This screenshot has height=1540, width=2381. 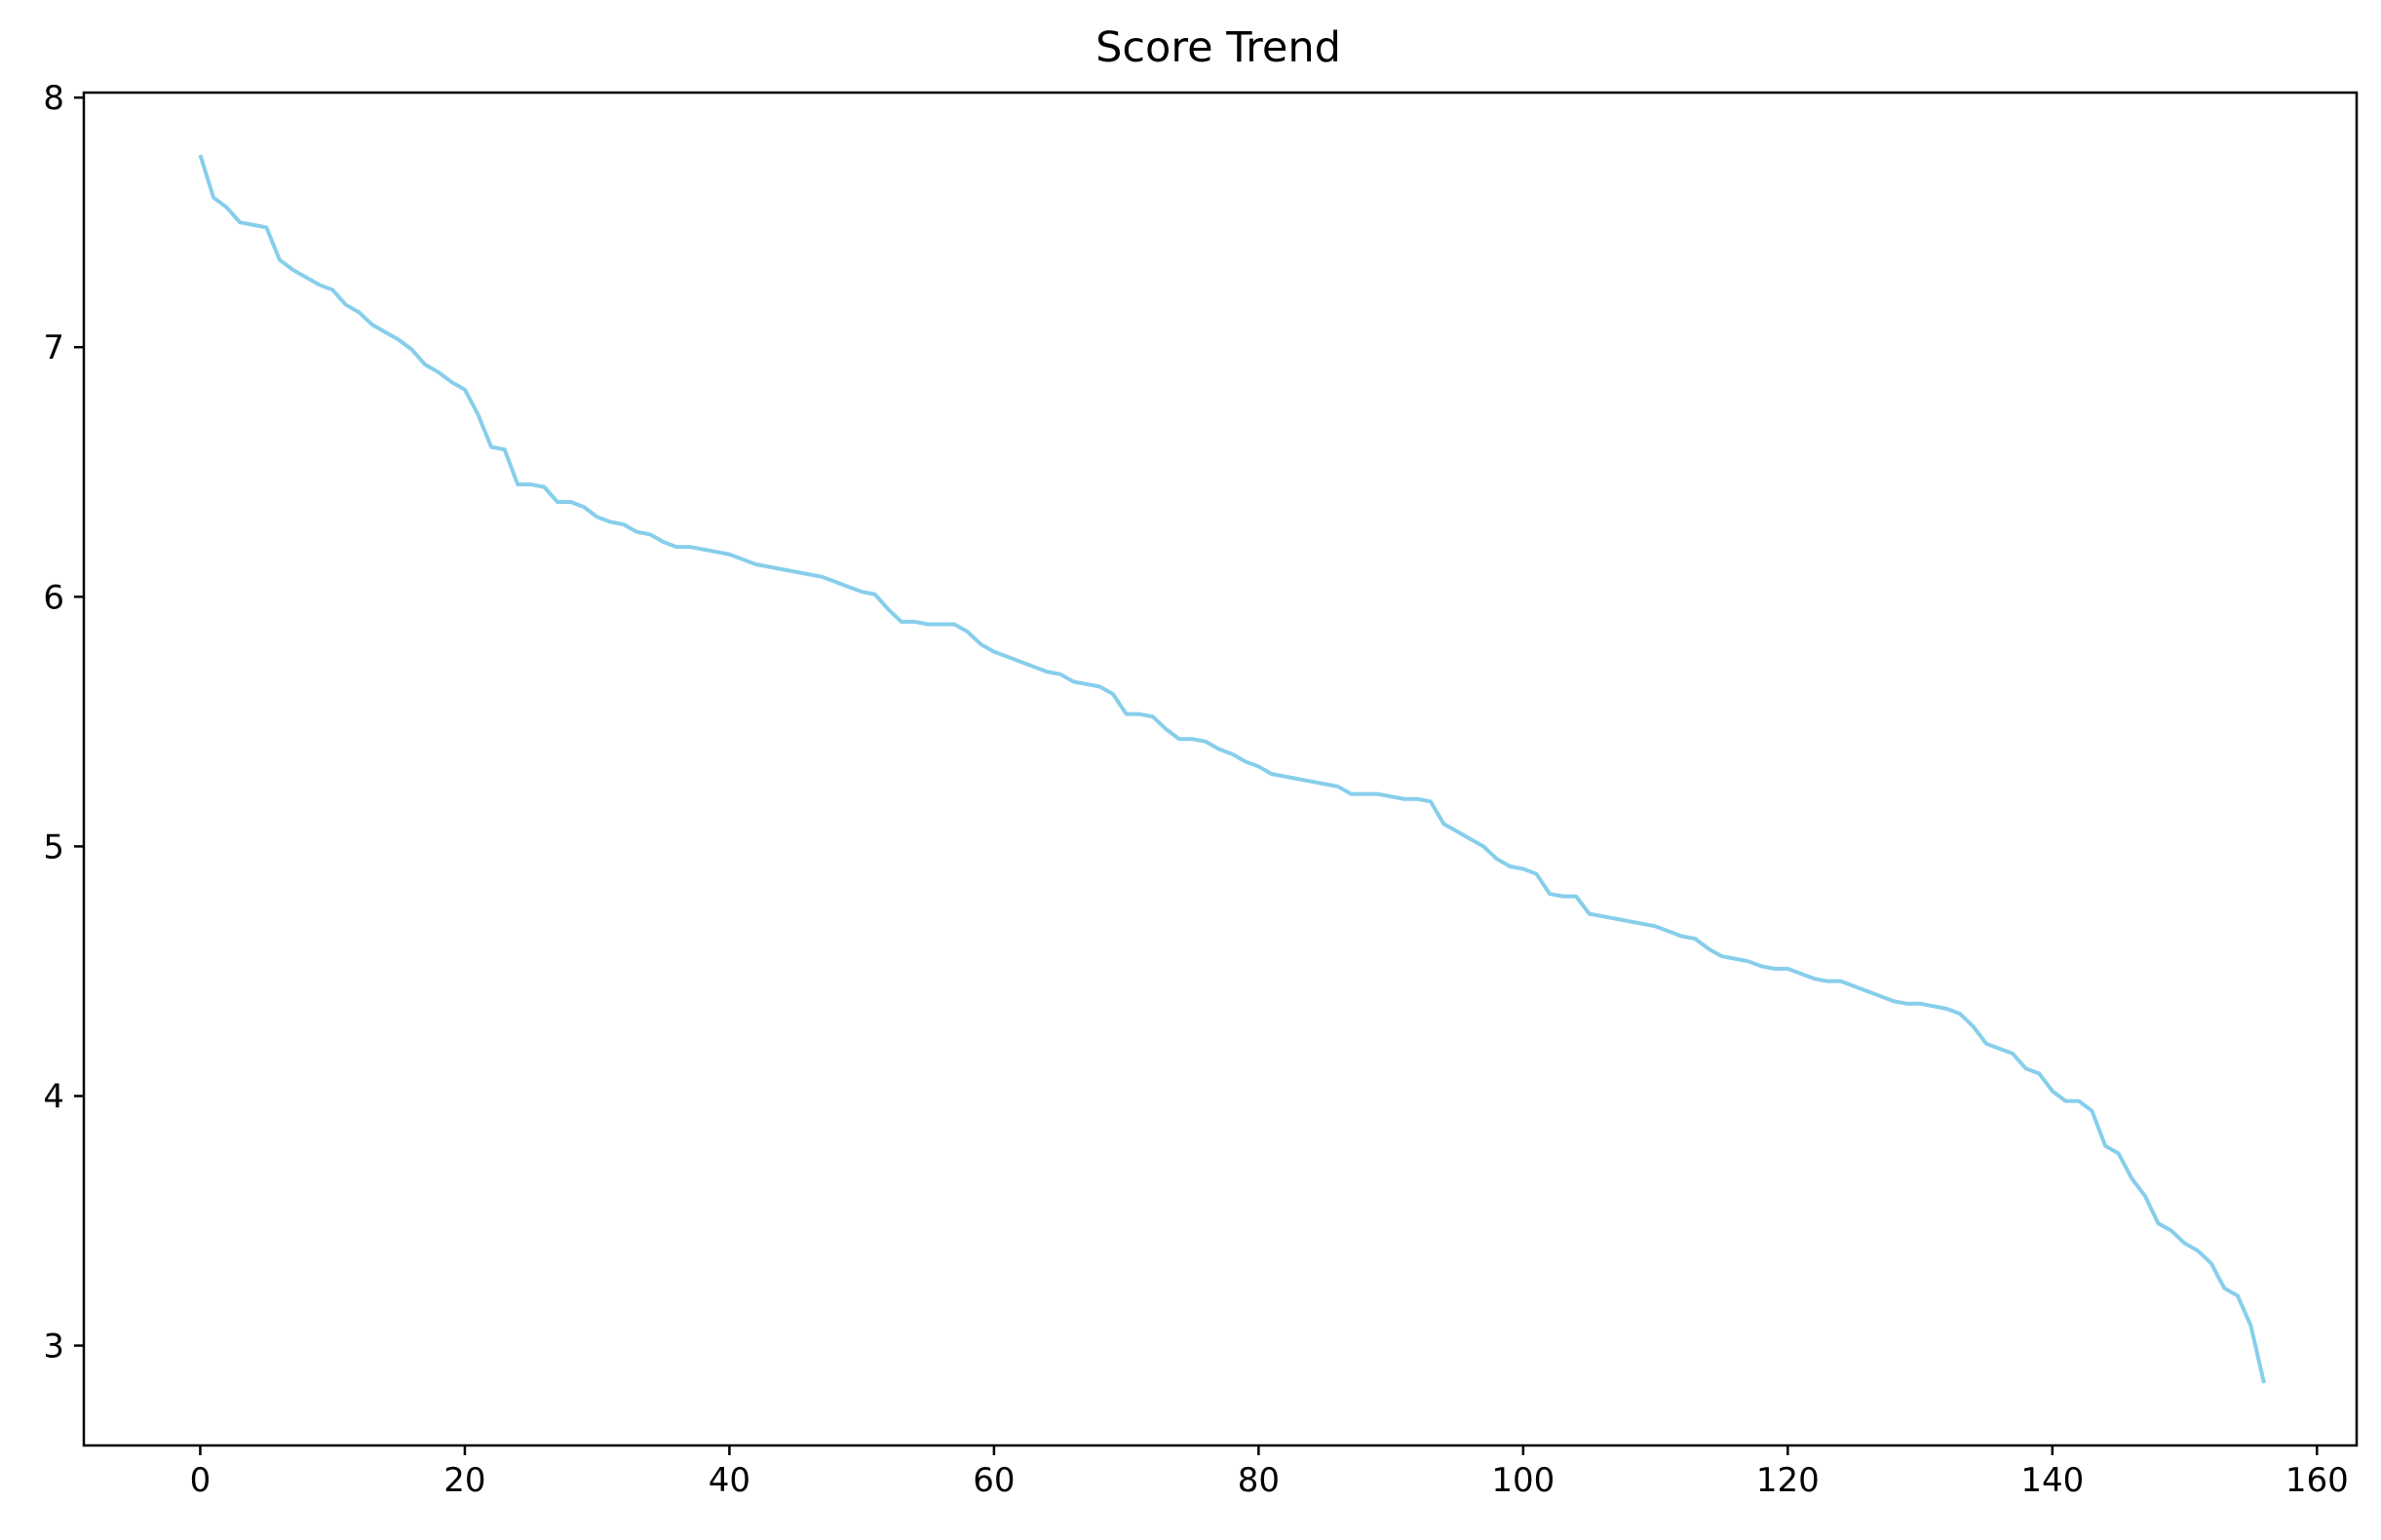 I want to click on x-tick-label-20: 20, so click(x=464, y=1480).